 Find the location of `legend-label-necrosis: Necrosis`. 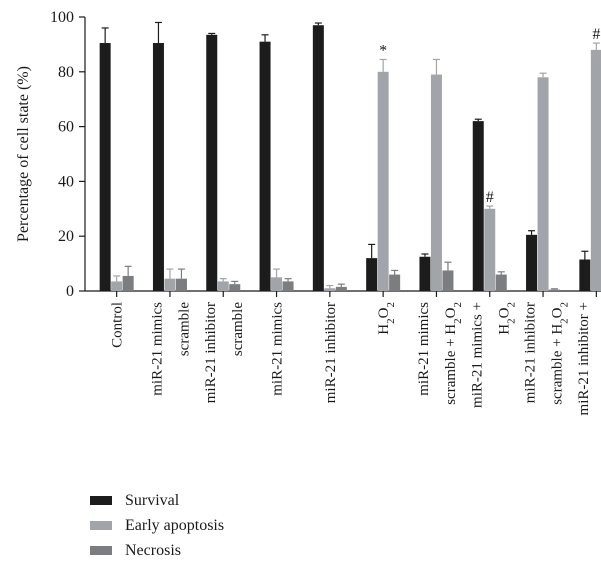

legend-label-necrosis: Necrosis is located at coordinates (153, 550).